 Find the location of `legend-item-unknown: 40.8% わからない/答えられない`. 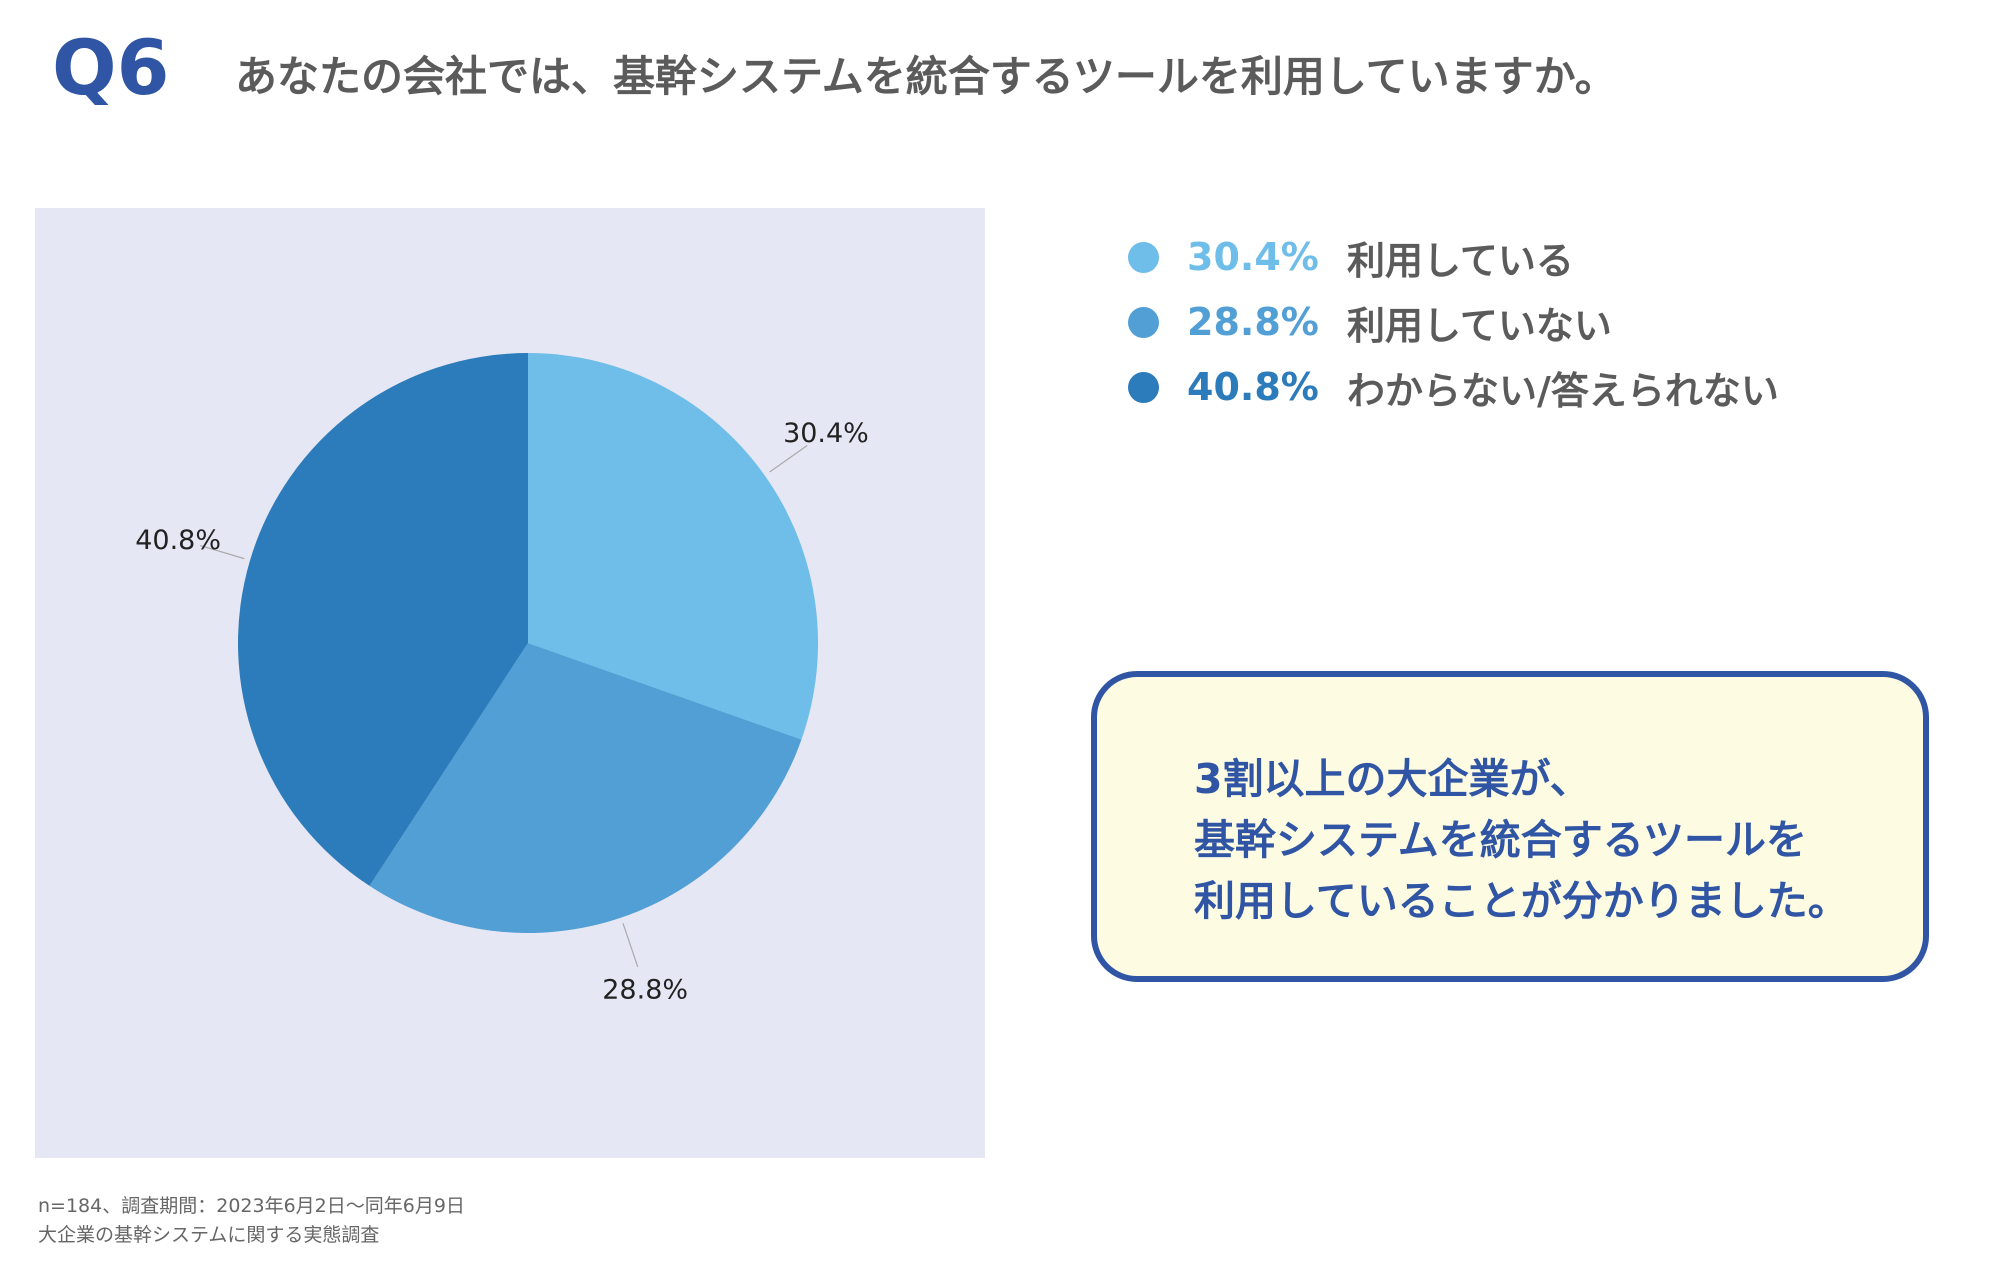

legend-item-unknown: 40.8% わからない/答えられない is located at coordinates (1453, 387).